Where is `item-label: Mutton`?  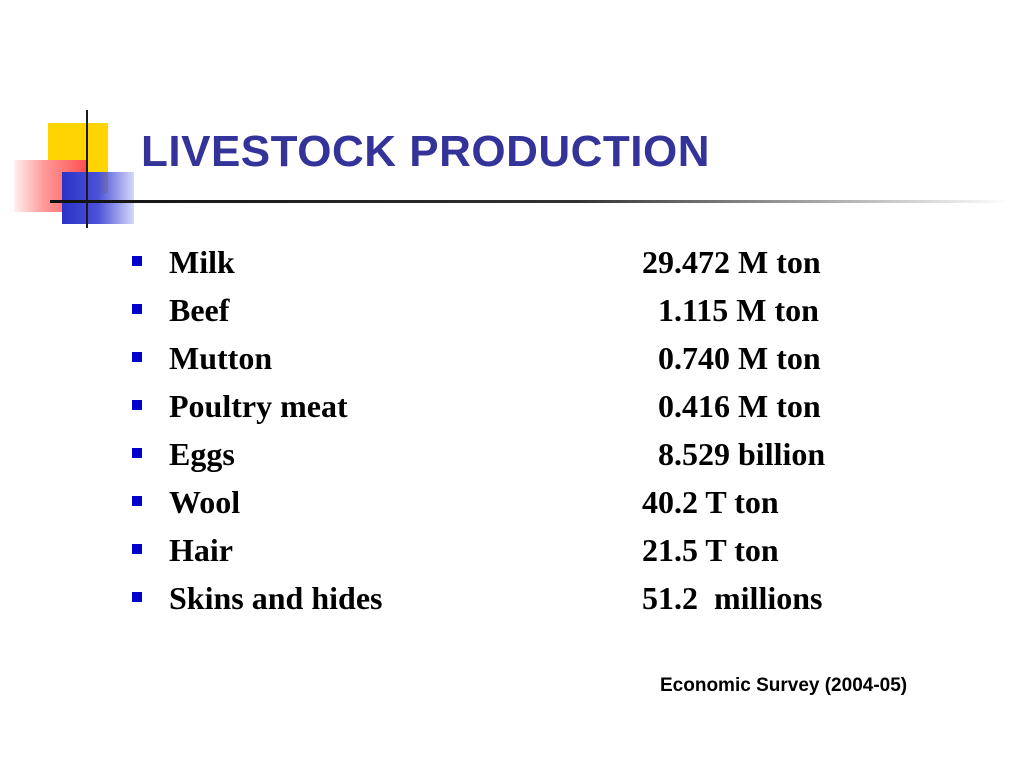 item-label: Mutton is located at coordinates (221, 358).